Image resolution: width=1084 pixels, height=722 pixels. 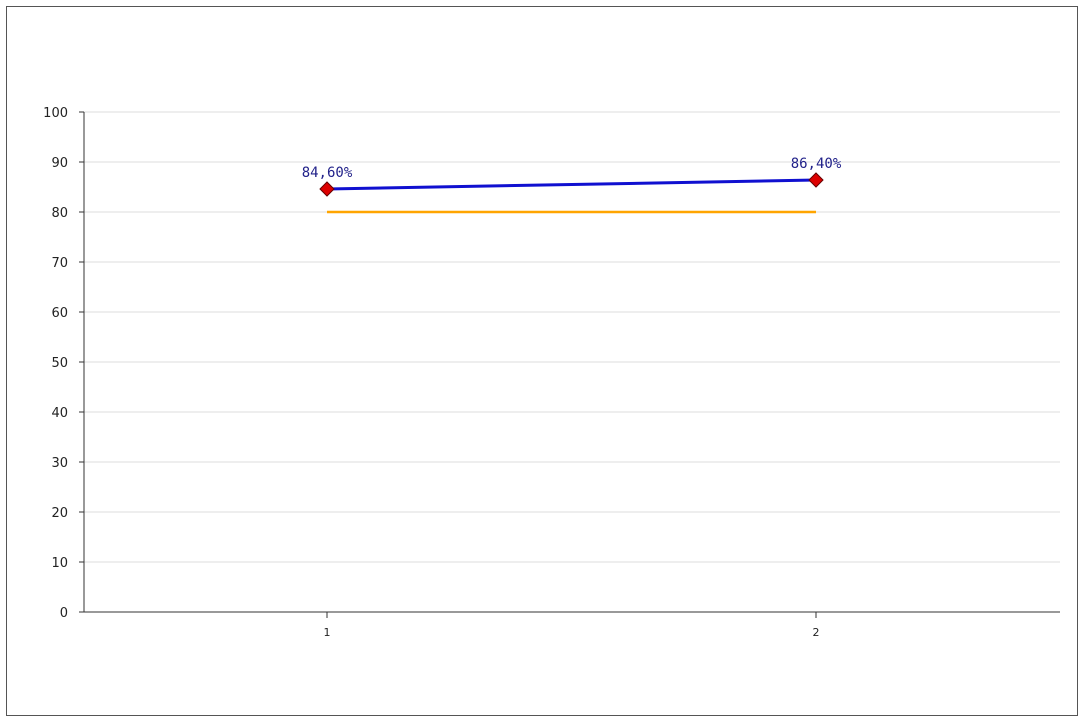 I want to click on y-tick-label: 60, so click(x=59, y=313).